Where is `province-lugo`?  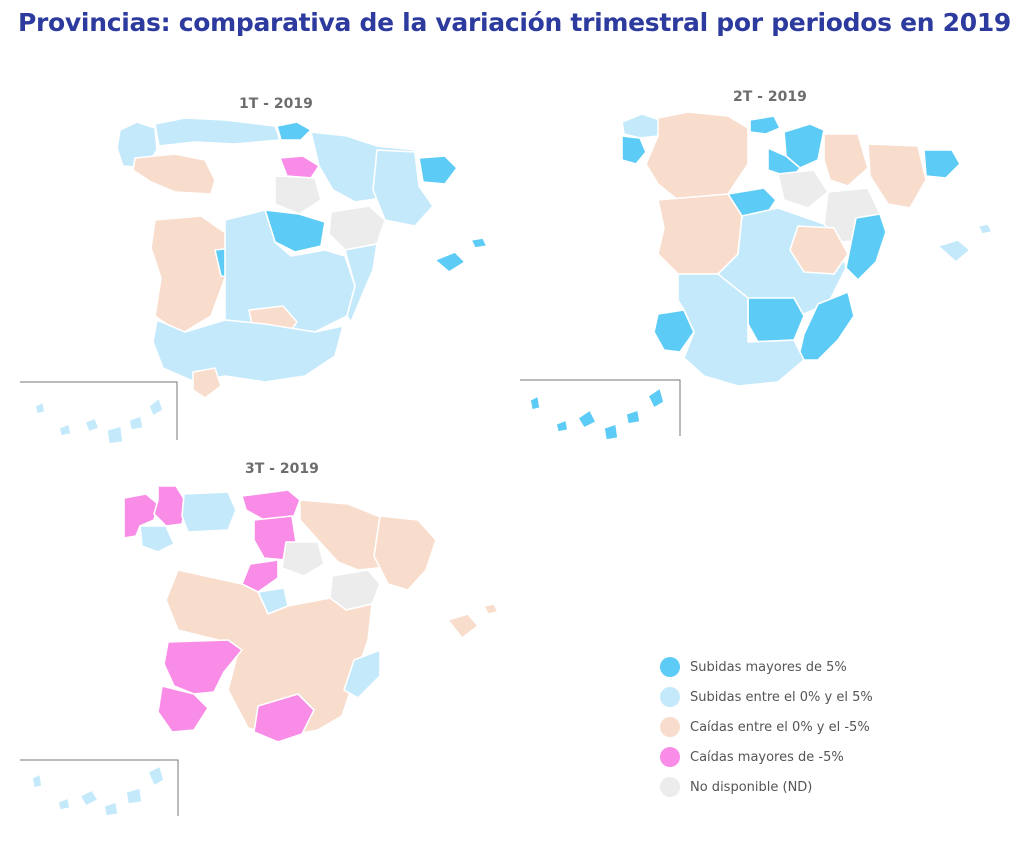
province-lugo is located at coordinates (170, 506).